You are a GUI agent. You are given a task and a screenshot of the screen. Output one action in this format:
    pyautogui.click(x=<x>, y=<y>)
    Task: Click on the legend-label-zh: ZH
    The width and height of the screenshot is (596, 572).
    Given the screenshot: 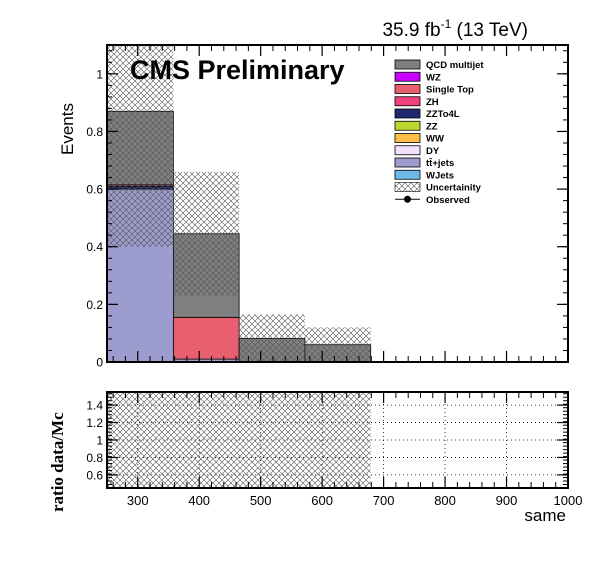 What is the action you would take?
    pyautogui.click(x=432, y=102)
    